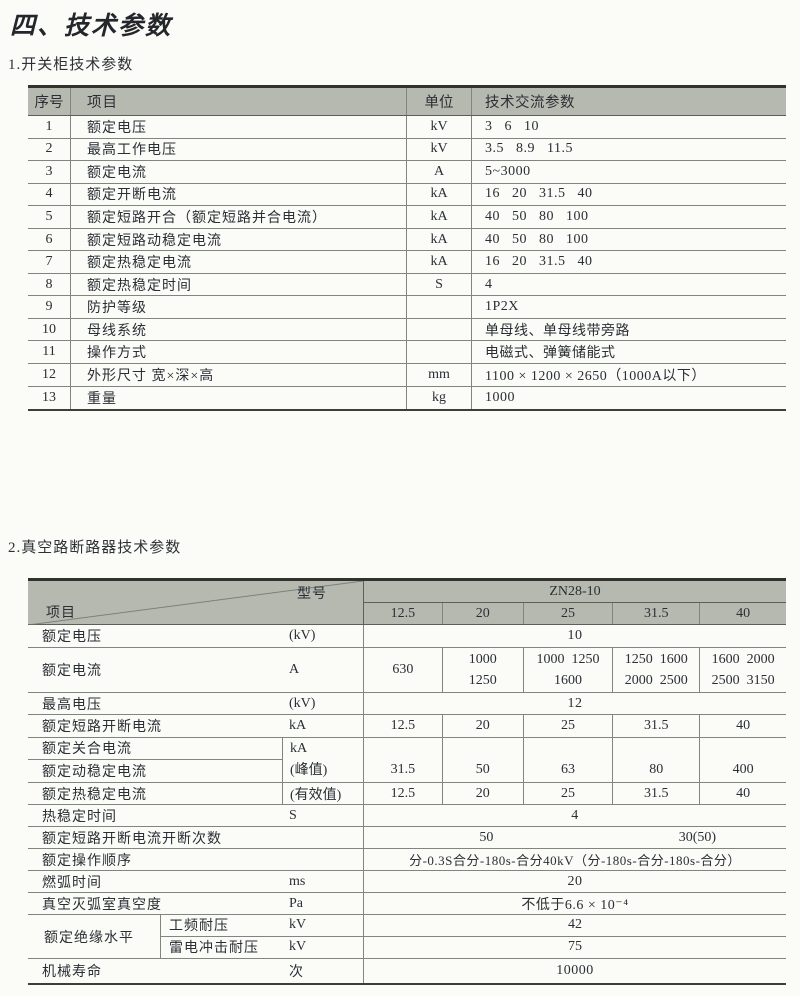  What do you see at coordinates (71, 65) in the screenshot?
I see `section-1-heading: 1.开关柜技术参数` at bounding box center [71, 65].